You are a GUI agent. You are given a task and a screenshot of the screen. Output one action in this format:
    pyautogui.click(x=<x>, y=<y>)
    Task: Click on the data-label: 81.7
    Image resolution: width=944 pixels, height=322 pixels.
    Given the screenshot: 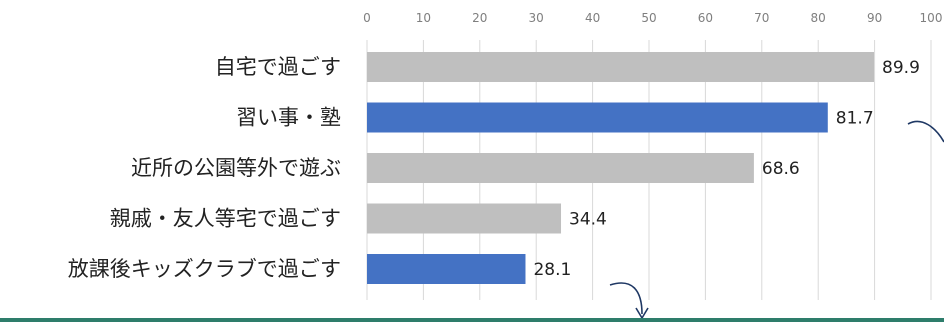 What is the action you would take?
    pyautogui.click(x=855, y=119)
    